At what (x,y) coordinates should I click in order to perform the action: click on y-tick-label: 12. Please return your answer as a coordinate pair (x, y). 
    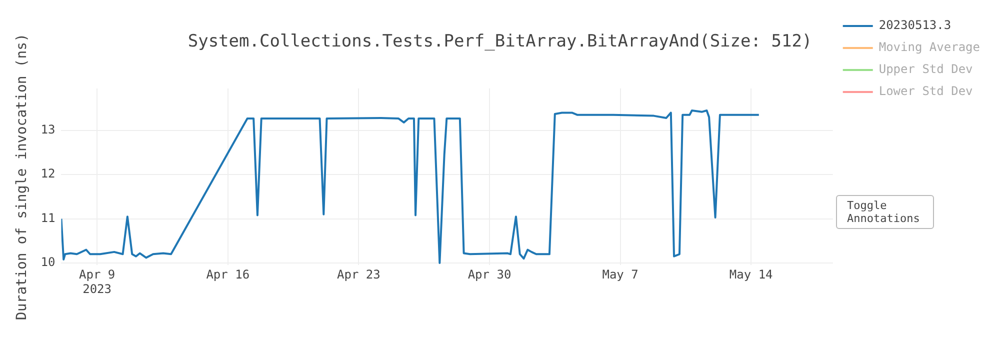
    Looking at the image, I should click on (48, 173).